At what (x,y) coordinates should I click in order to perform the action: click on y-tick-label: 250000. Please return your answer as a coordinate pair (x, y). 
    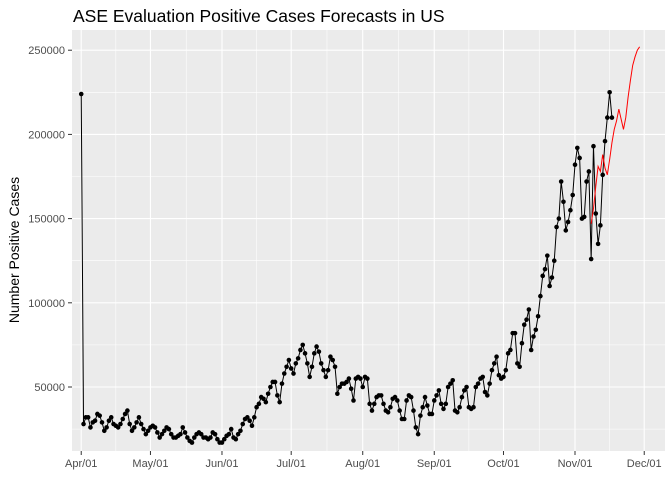
    Looking at the image, I should click on (46, 51).